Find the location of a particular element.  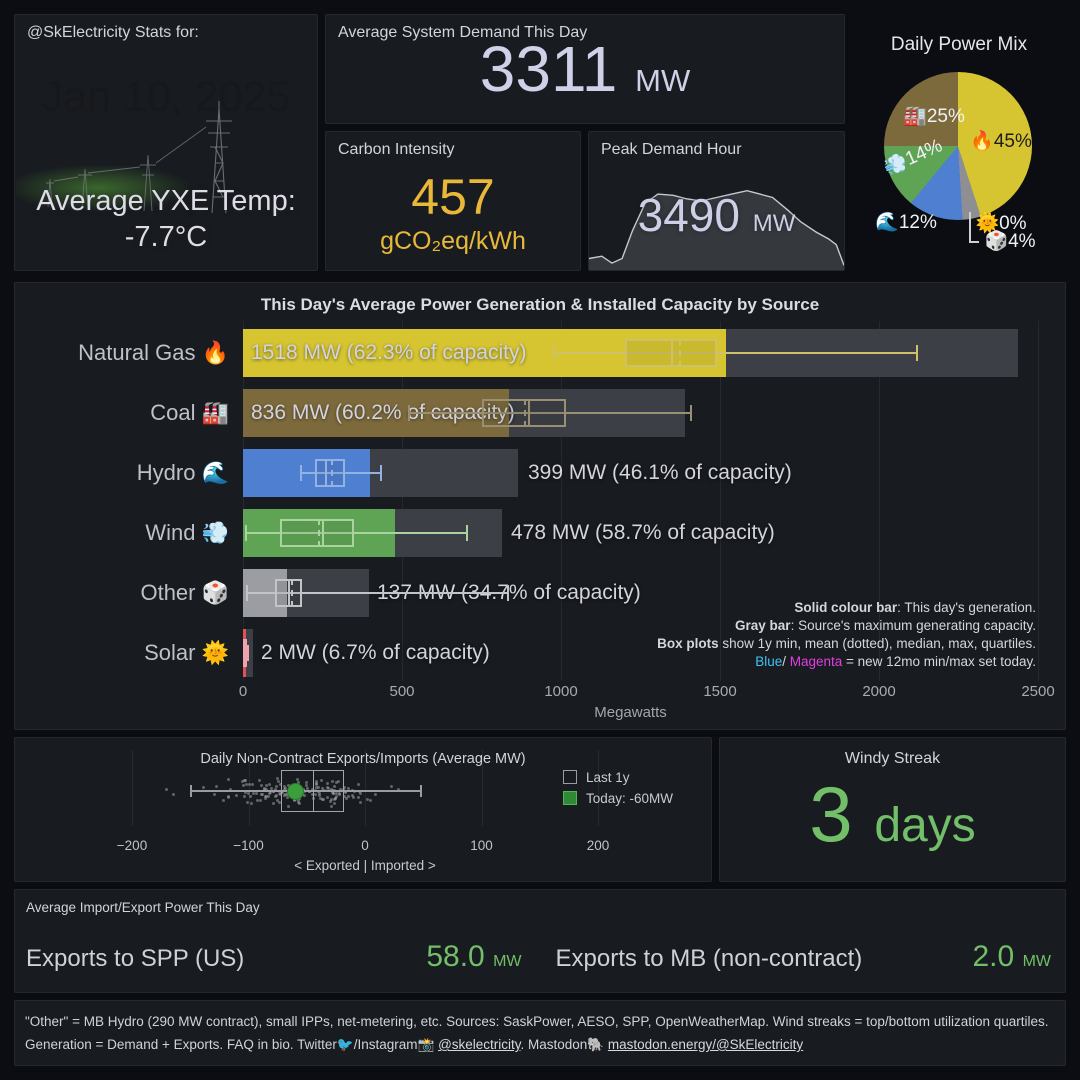

power-mix-title: Daily Power Mix is located at coordinates (959, 44).